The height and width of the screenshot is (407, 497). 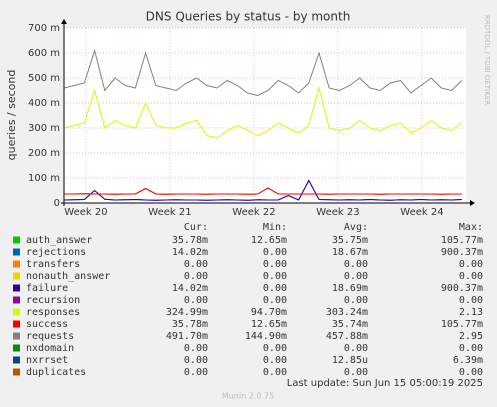 I want to click on legend-stat: 324.99m, so click(x=187, y=312).